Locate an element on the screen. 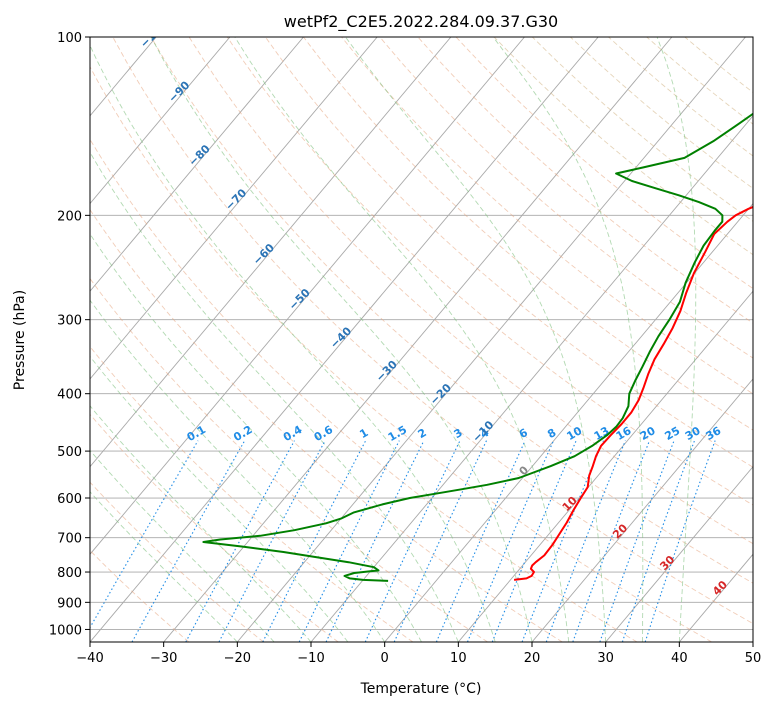  x-tick-label: 0 is located at coordinates (385, 658).